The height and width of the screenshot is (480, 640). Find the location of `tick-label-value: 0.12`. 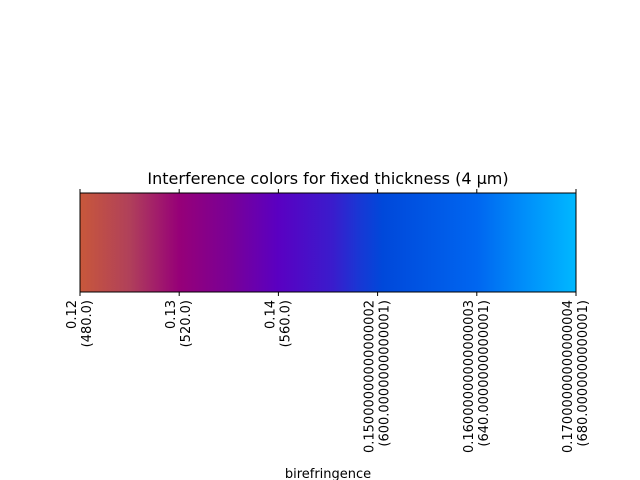

tick-label-value: 0.12 is located at coordinates (72, 314).